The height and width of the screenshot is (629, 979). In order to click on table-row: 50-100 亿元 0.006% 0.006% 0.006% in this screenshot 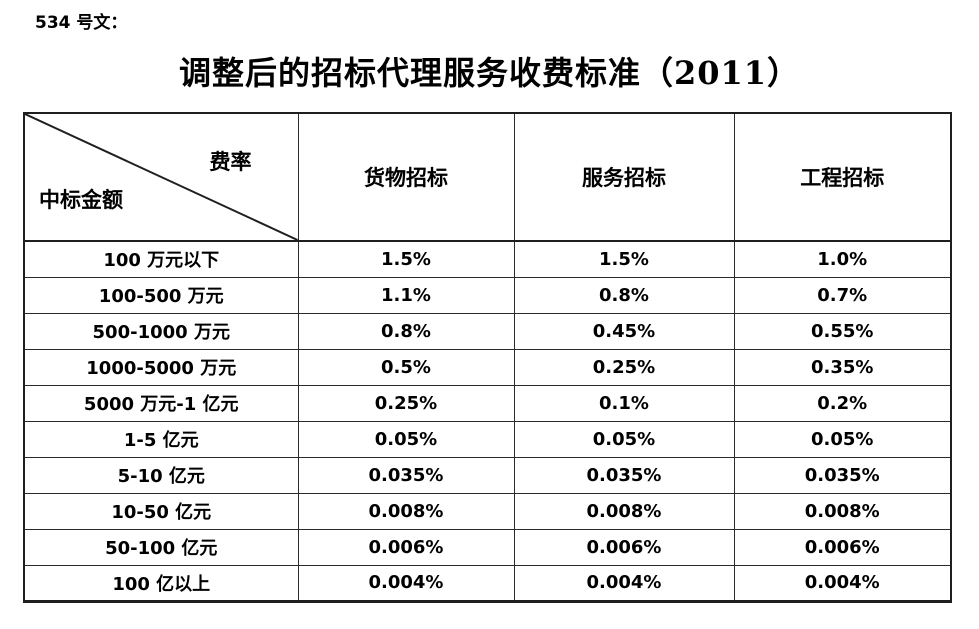, I will do `click(487, 547)`.